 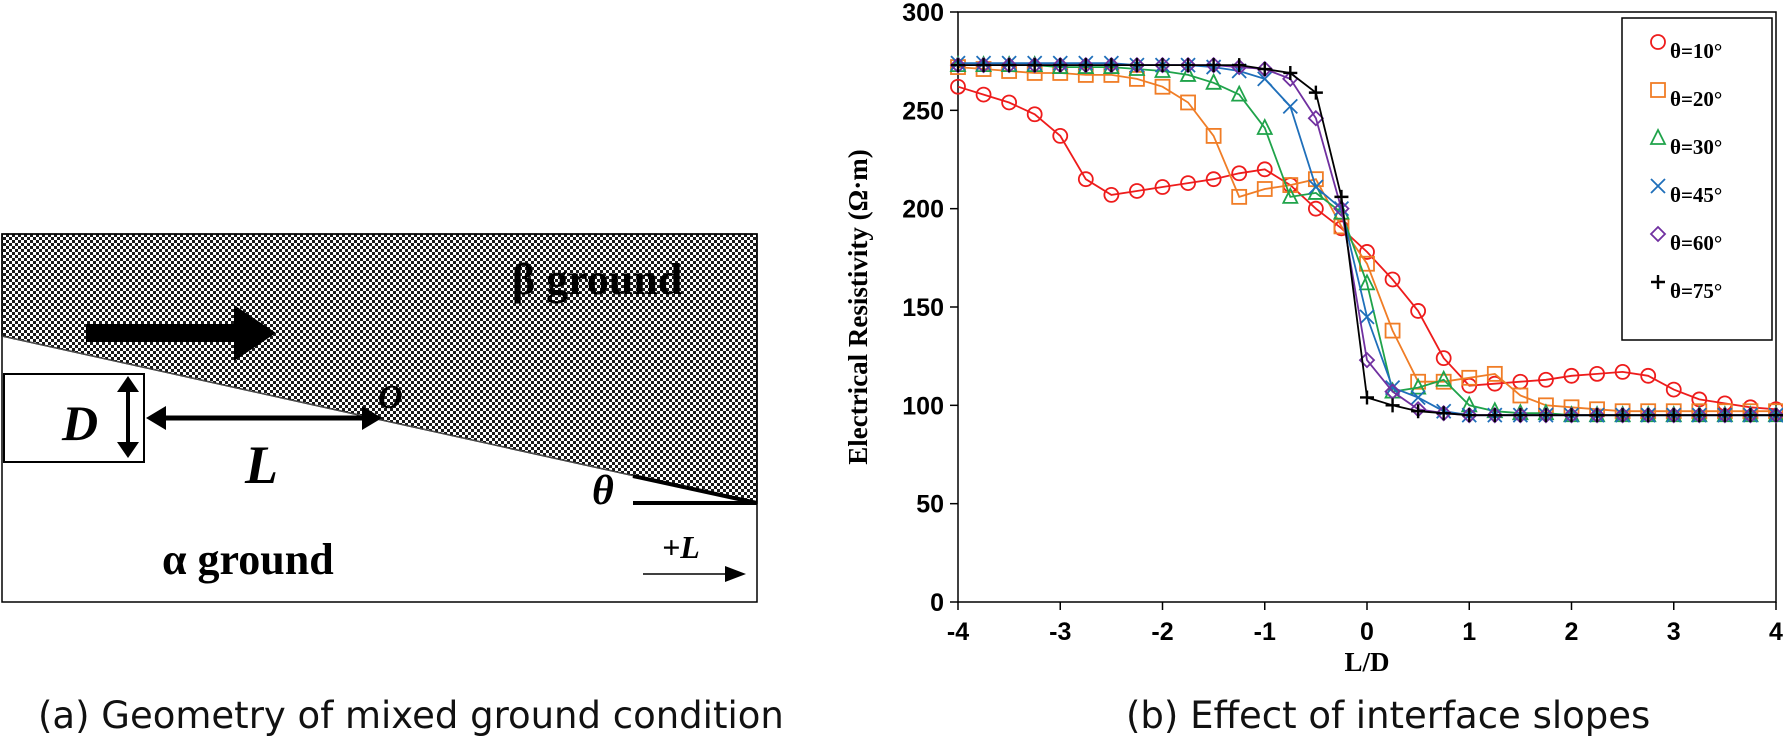 I want to click on x-axis-ticks: -4 -3 -2 -1 0 1 2 3 4, so click(x=1365, y=624).